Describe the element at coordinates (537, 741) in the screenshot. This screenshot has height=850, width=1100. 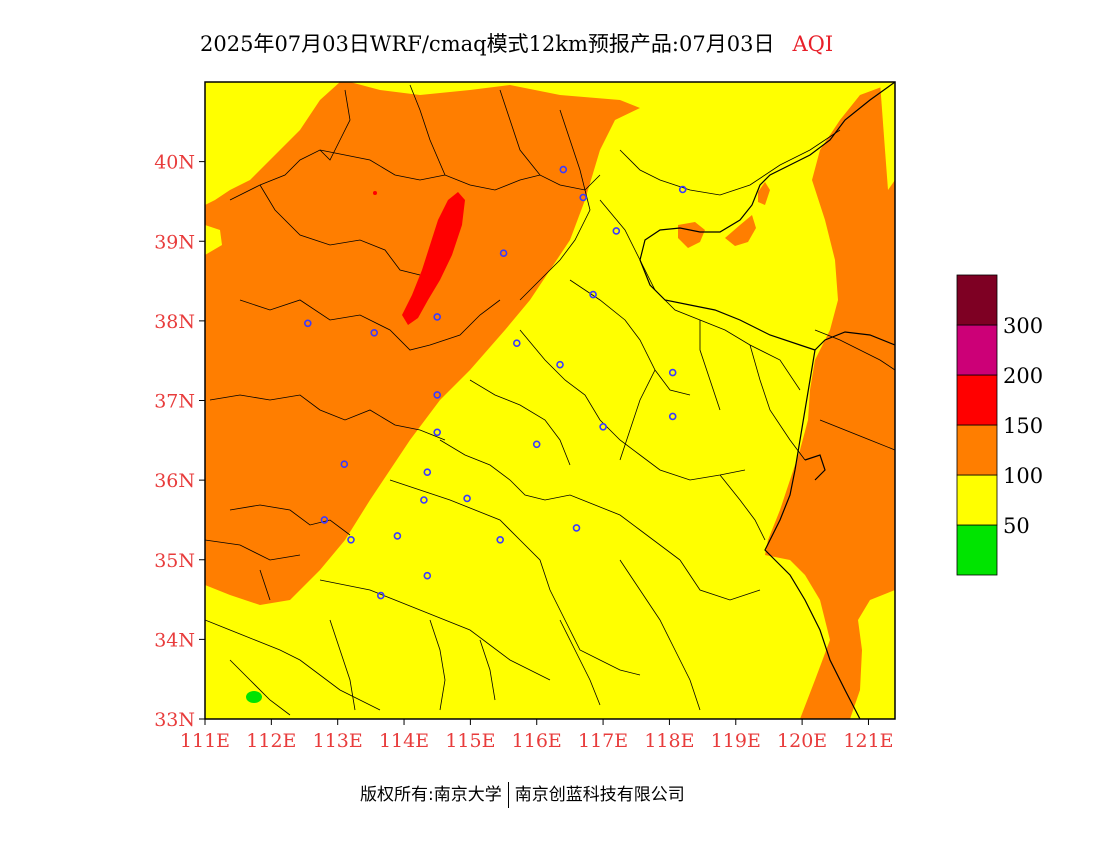
I see `lon-tick-label: 116E` at that location.